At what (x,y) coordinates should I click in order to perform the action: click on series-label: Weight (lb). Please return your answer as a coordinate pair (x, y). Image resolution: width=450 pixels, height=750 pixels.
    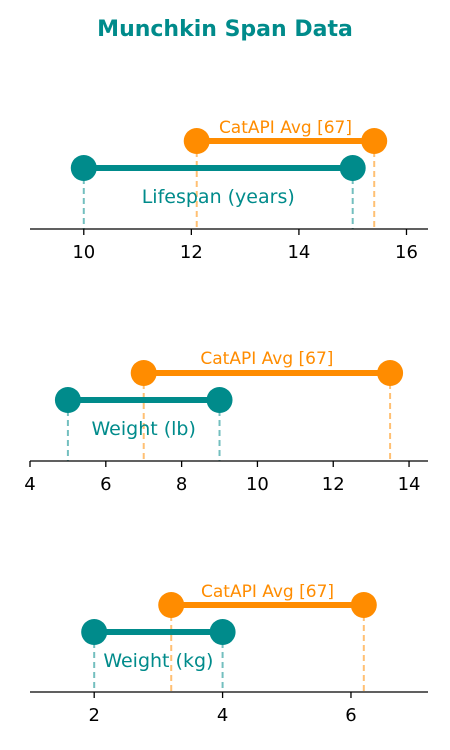
    Looking at the image, I should click on (144, 429).